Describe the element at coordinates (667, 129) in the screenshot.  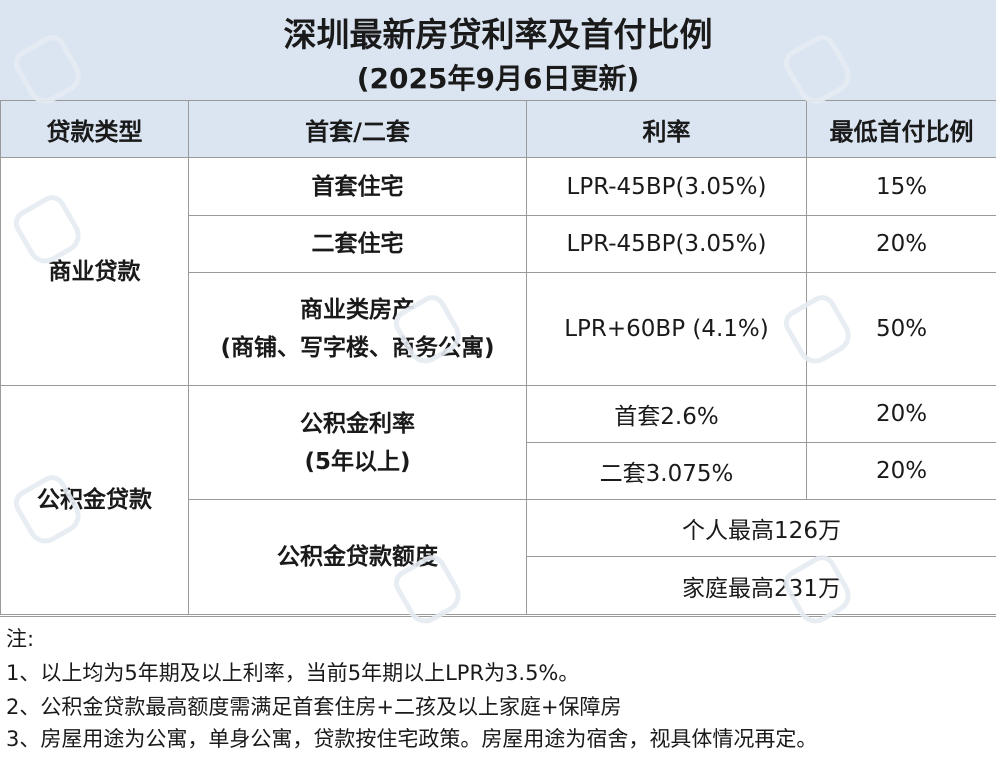
I see `header-rate: 利率` at that location.